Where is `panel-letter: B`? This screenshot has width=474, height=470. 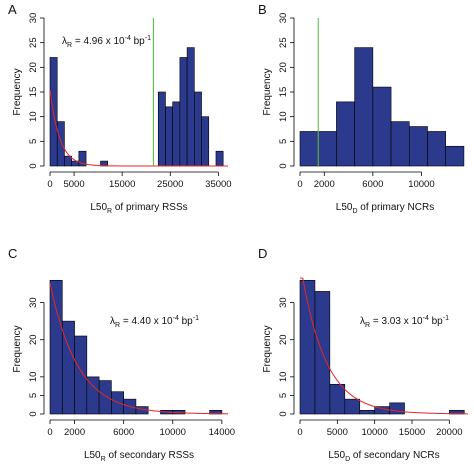 panel-letter: B is located at coordinates (262, 9).